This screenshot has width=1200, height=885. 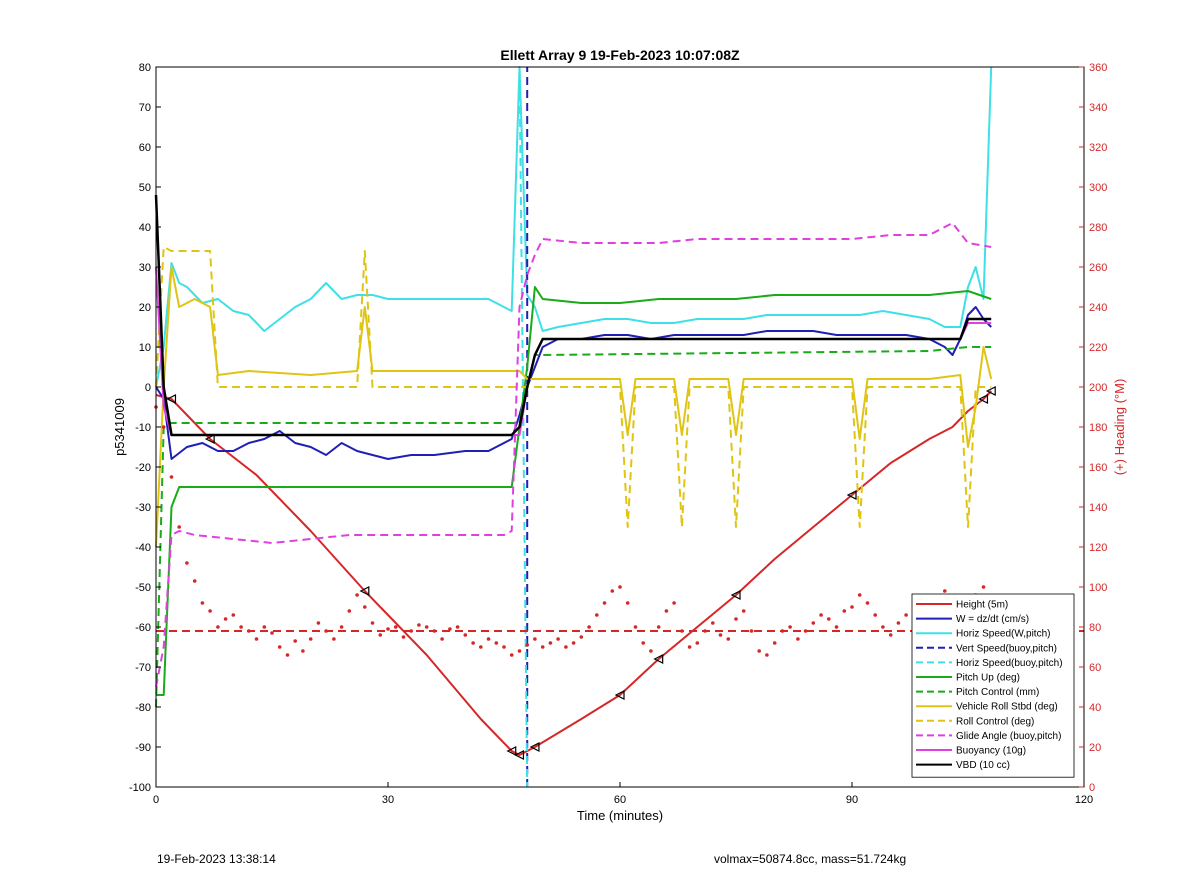 I want to click on y-right-tick-label: 340, so click(x=1098, y=108).